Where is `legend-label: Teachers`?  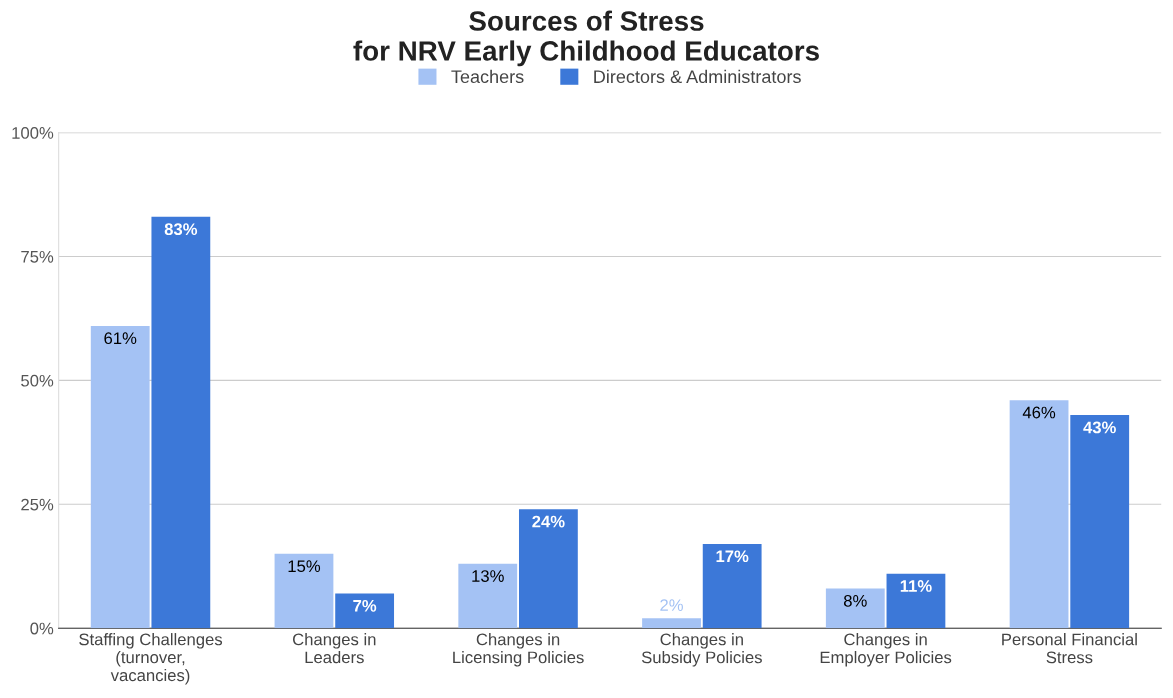
legend-label: Teachers is located at coordinates (487, 76).